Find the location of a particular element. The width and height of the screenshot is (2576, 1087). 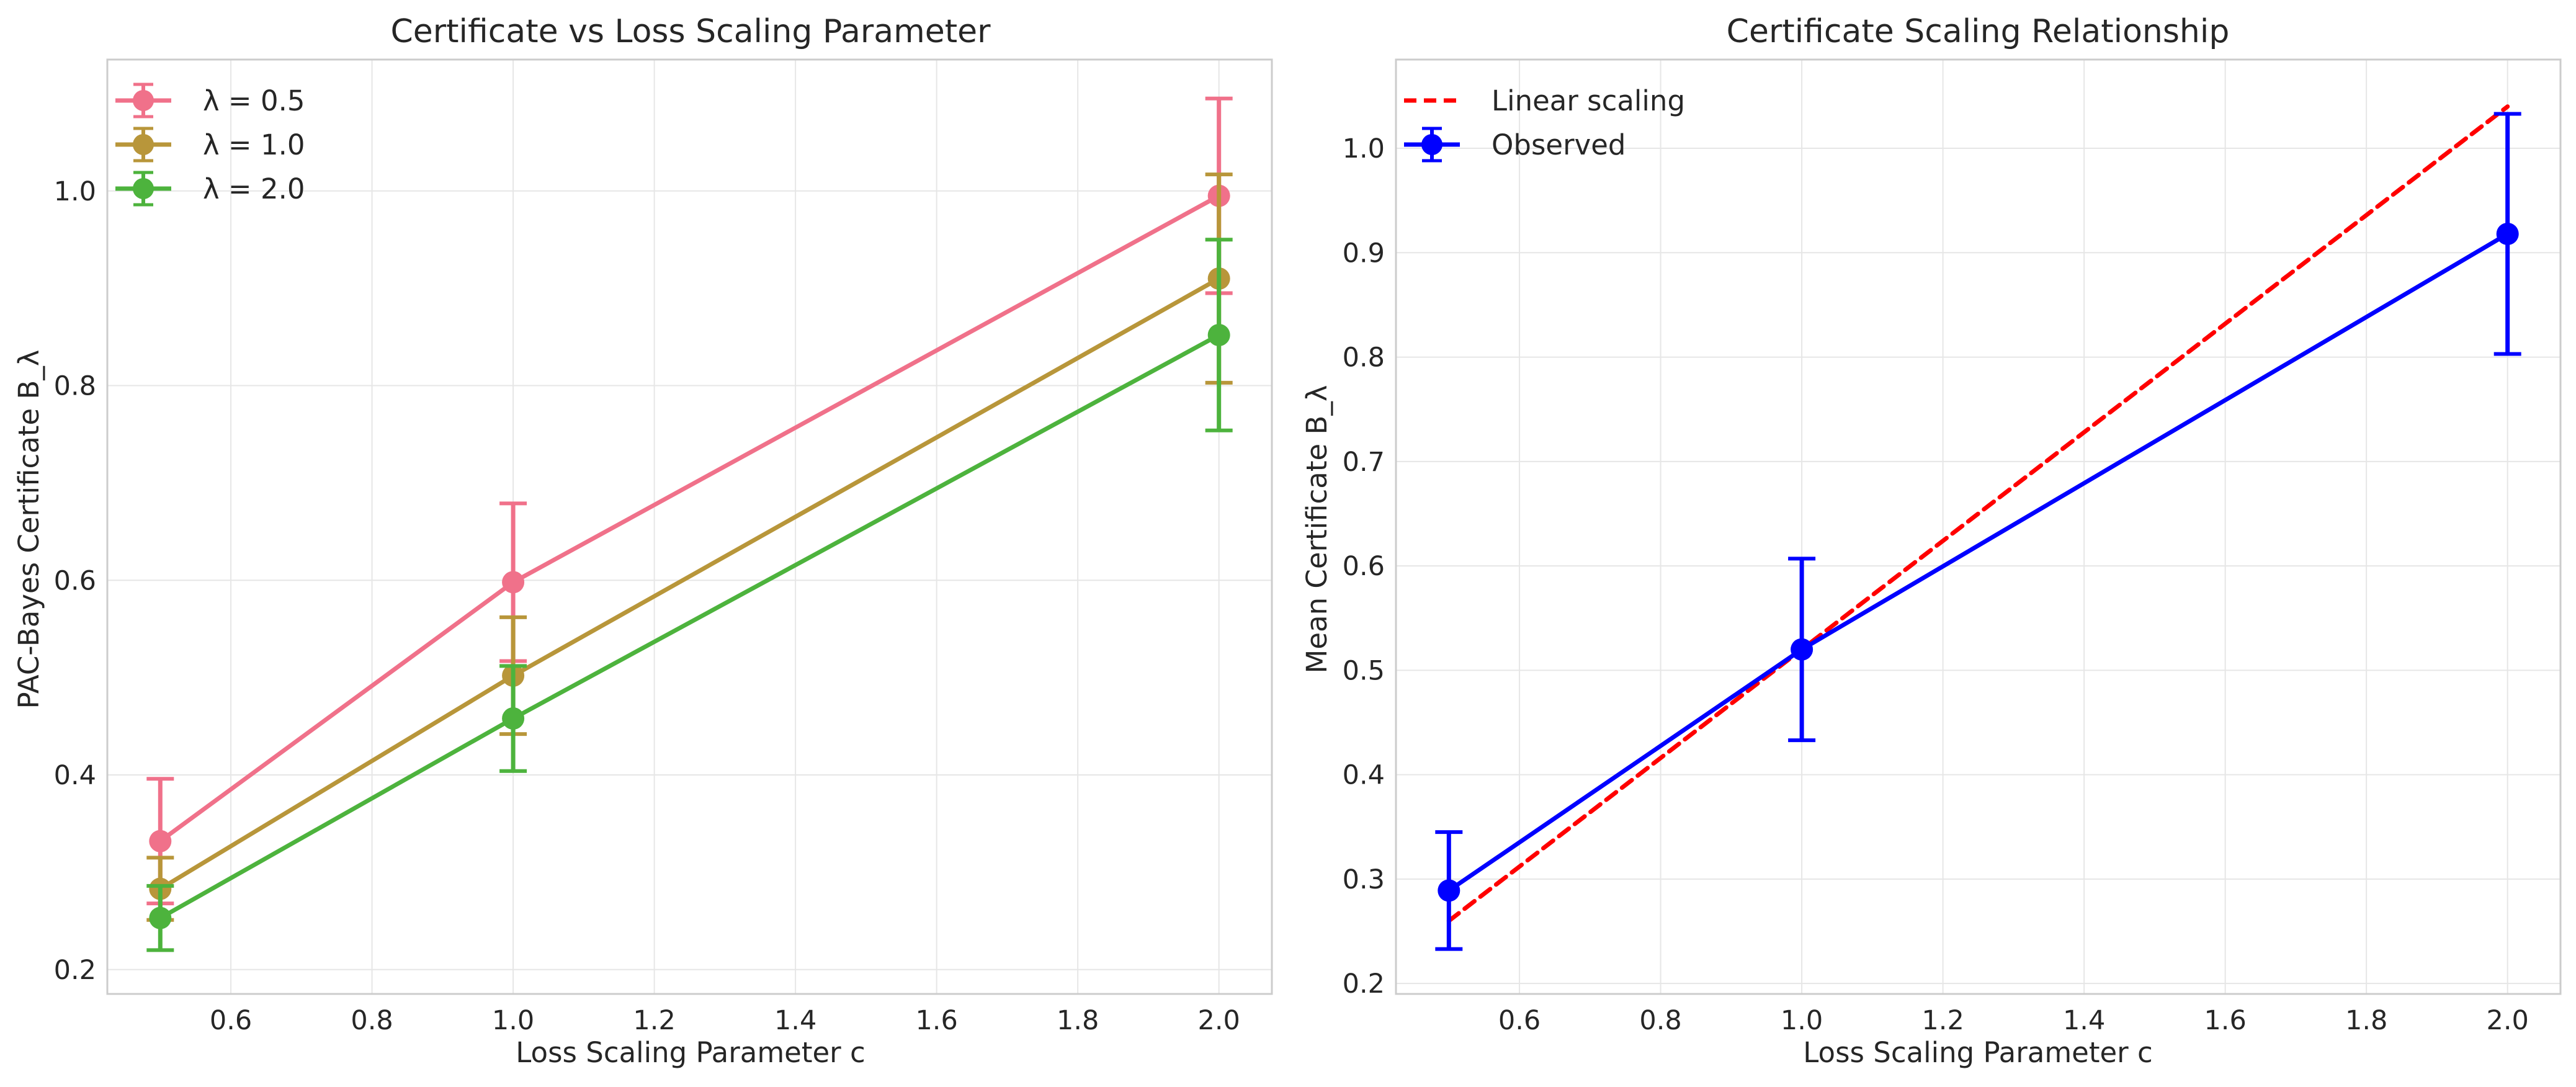

right-chart-xtick-label: 1.6 is located at coordinates (2225, 1020).